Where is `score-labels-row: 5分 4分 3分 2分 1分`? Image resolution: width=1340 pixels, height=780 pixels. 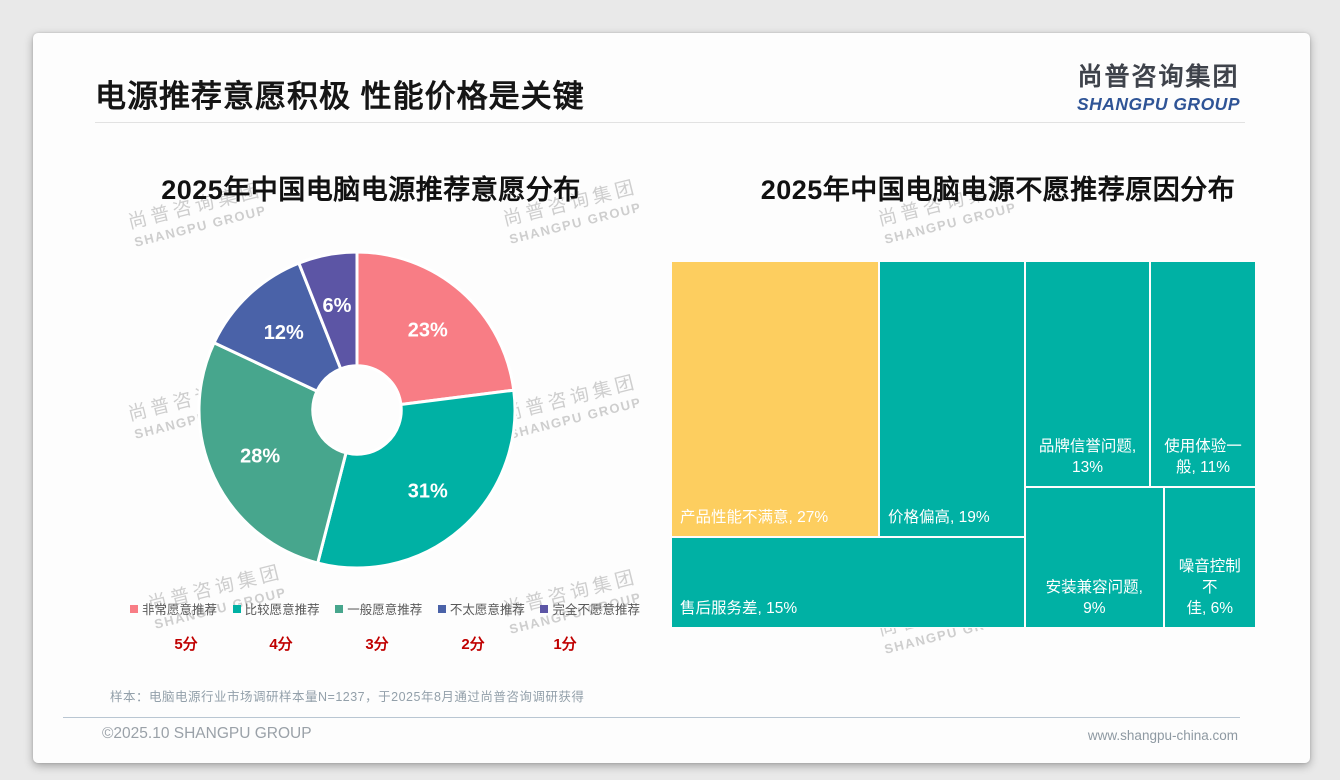
score-labels-row: 5分 4分 3分 2分 1分 is located at coordinates (385, 644).